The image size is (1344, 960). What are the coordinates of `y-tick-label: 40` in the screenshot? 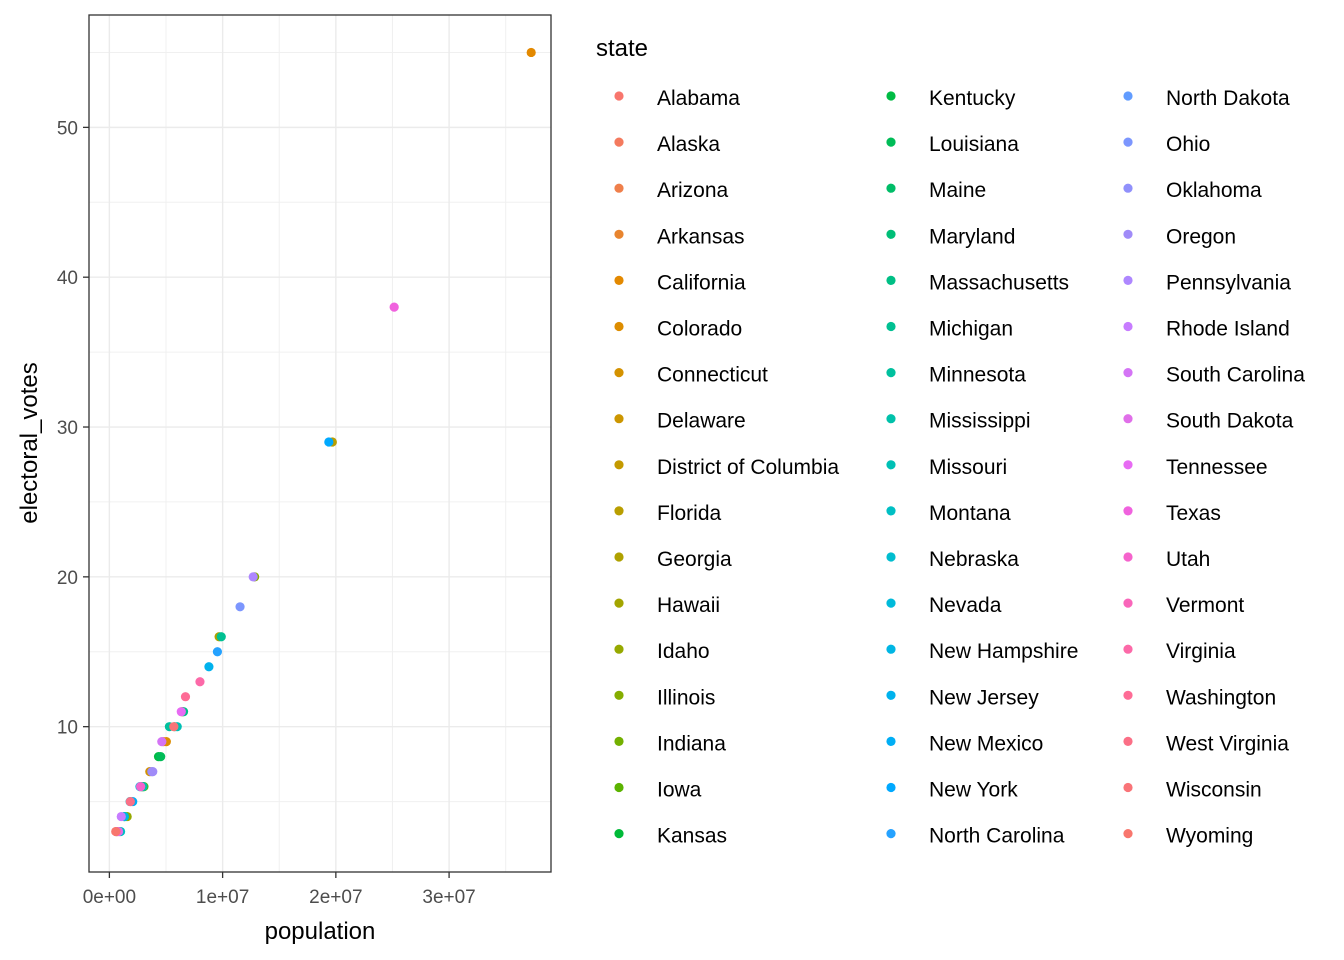 It's located at (67, 278).